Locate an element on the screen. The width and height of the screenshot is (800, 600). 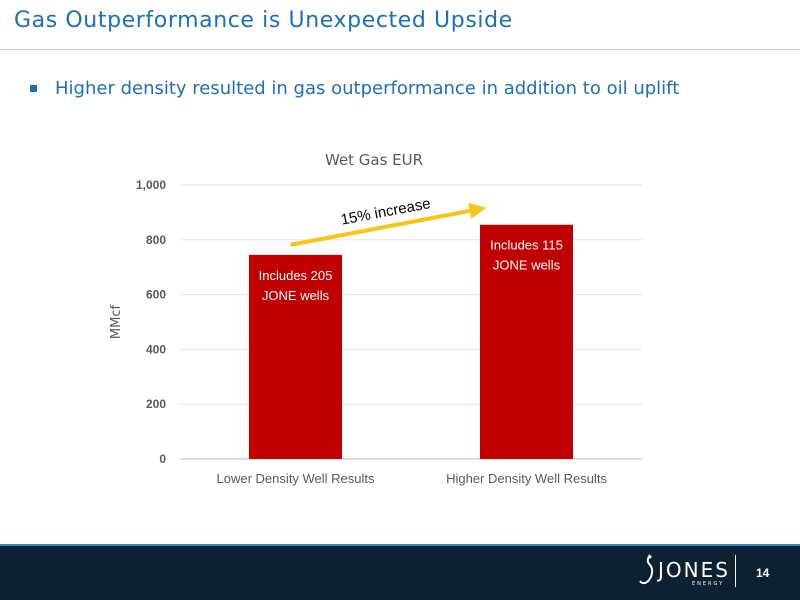
slide-title: Gas Outperformance is Unexpected Upside is located at coordinates (263, 20).